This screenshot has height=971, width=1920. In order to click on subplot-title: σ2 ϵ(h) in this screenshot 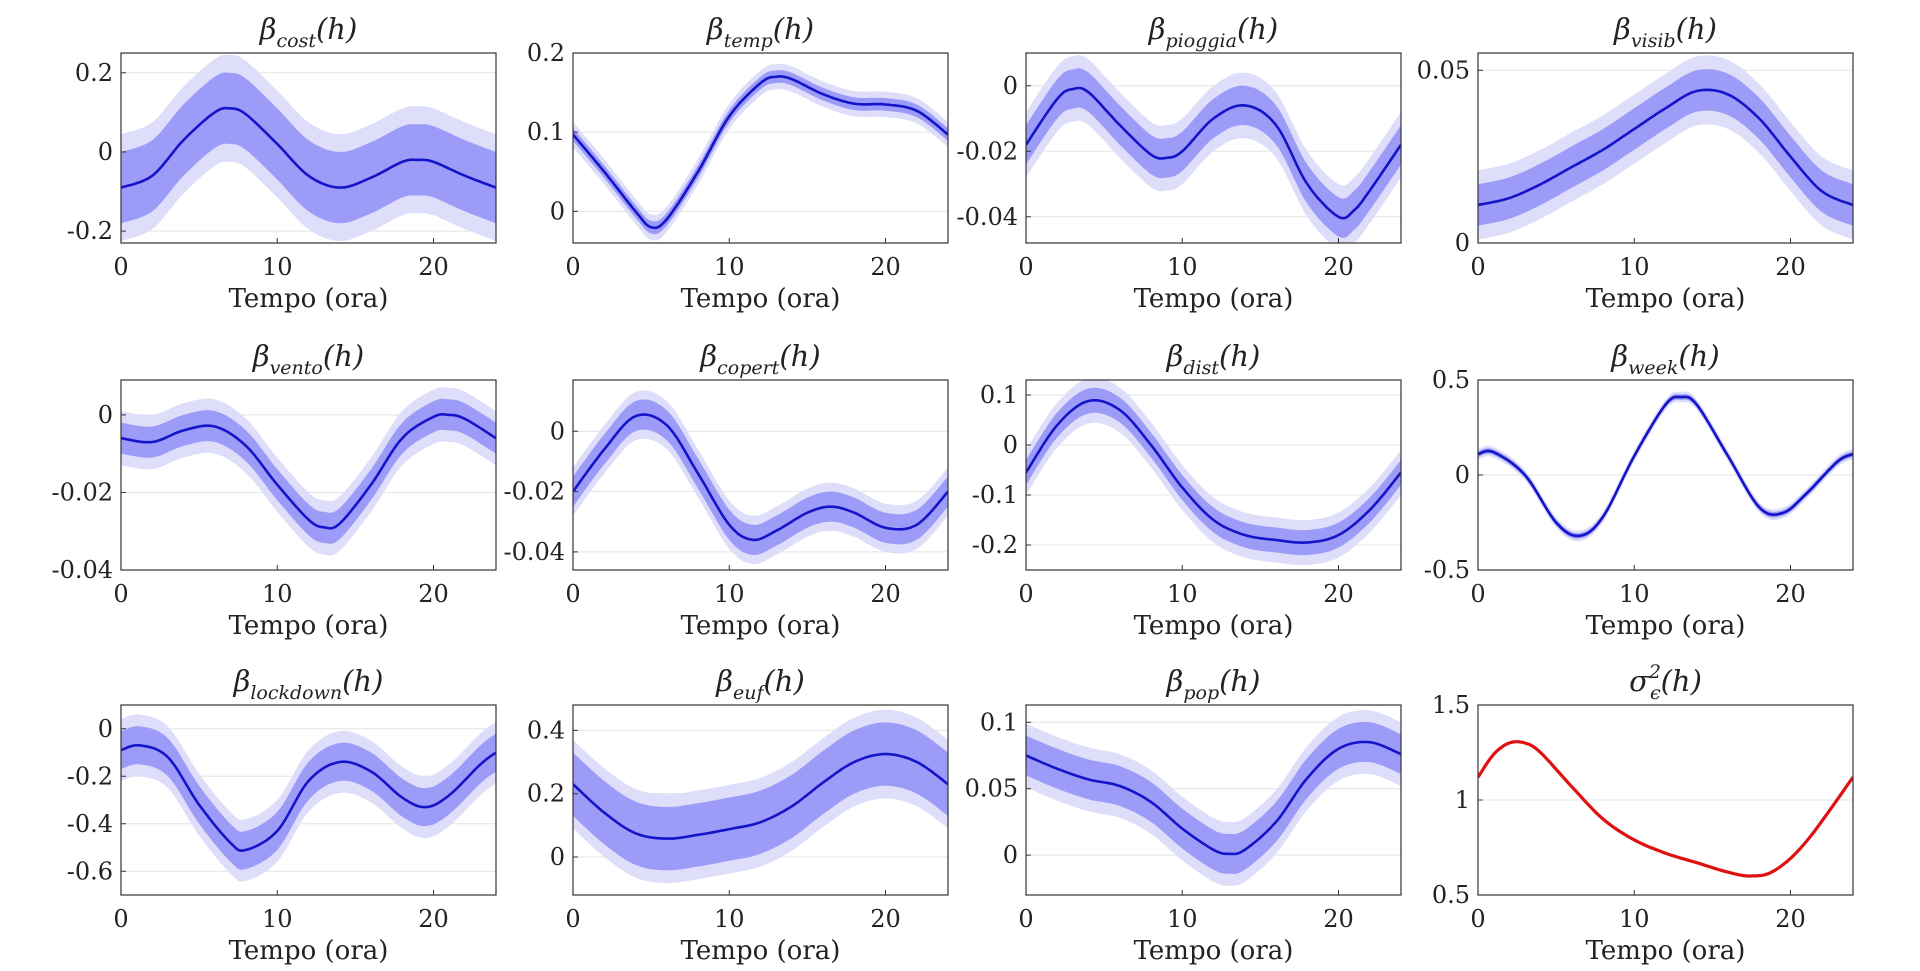, I will do `click(1665, 682)`.